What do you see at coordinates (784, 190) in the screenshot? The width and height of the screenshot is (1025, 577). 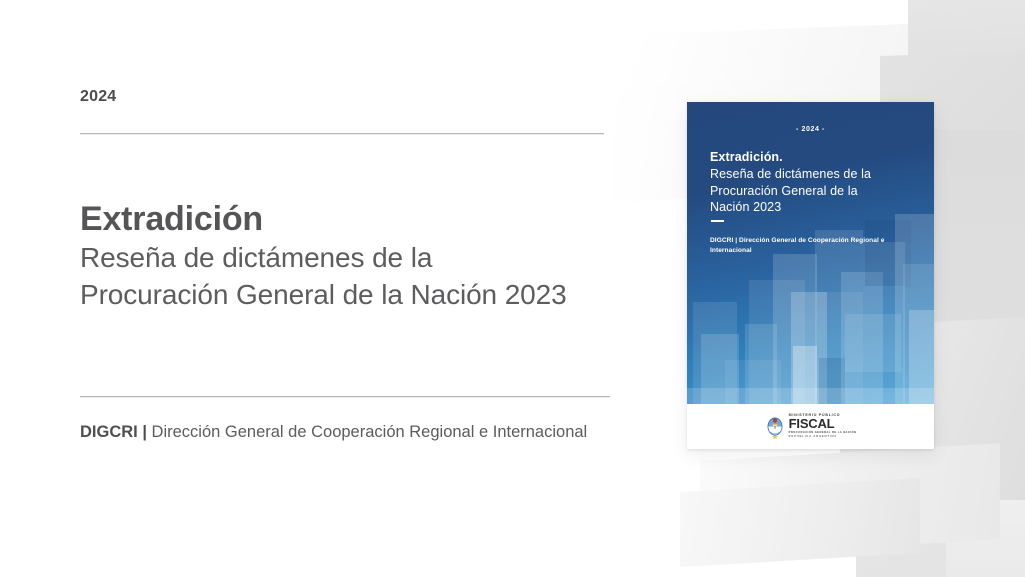 I see `book-title-line3: Procuración General de la` at bounding box center [784, 190].